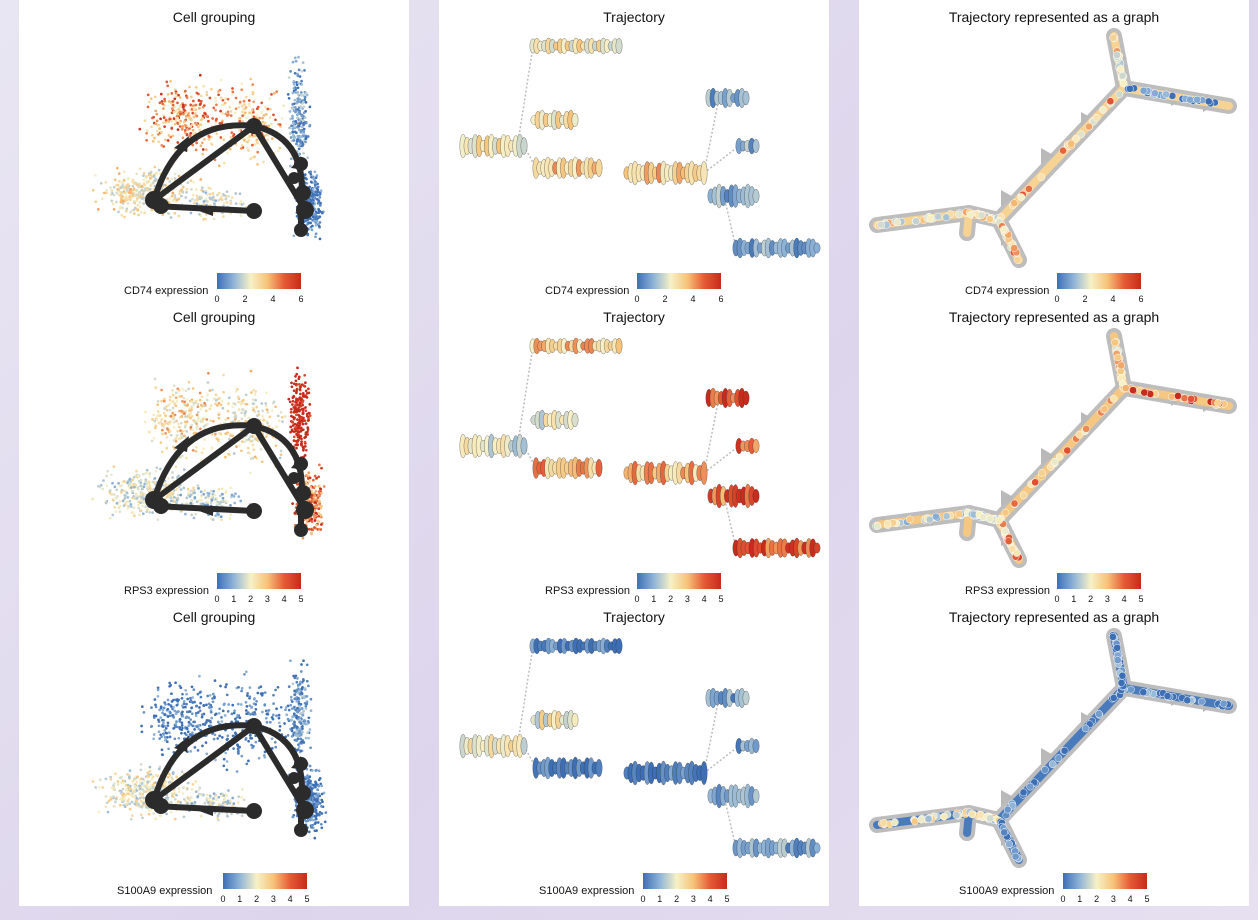 The width and height of the screenshot is (1258, 920). Describe the element at coordinates (493, 146) in the screenshot. I see `violin` at that location.